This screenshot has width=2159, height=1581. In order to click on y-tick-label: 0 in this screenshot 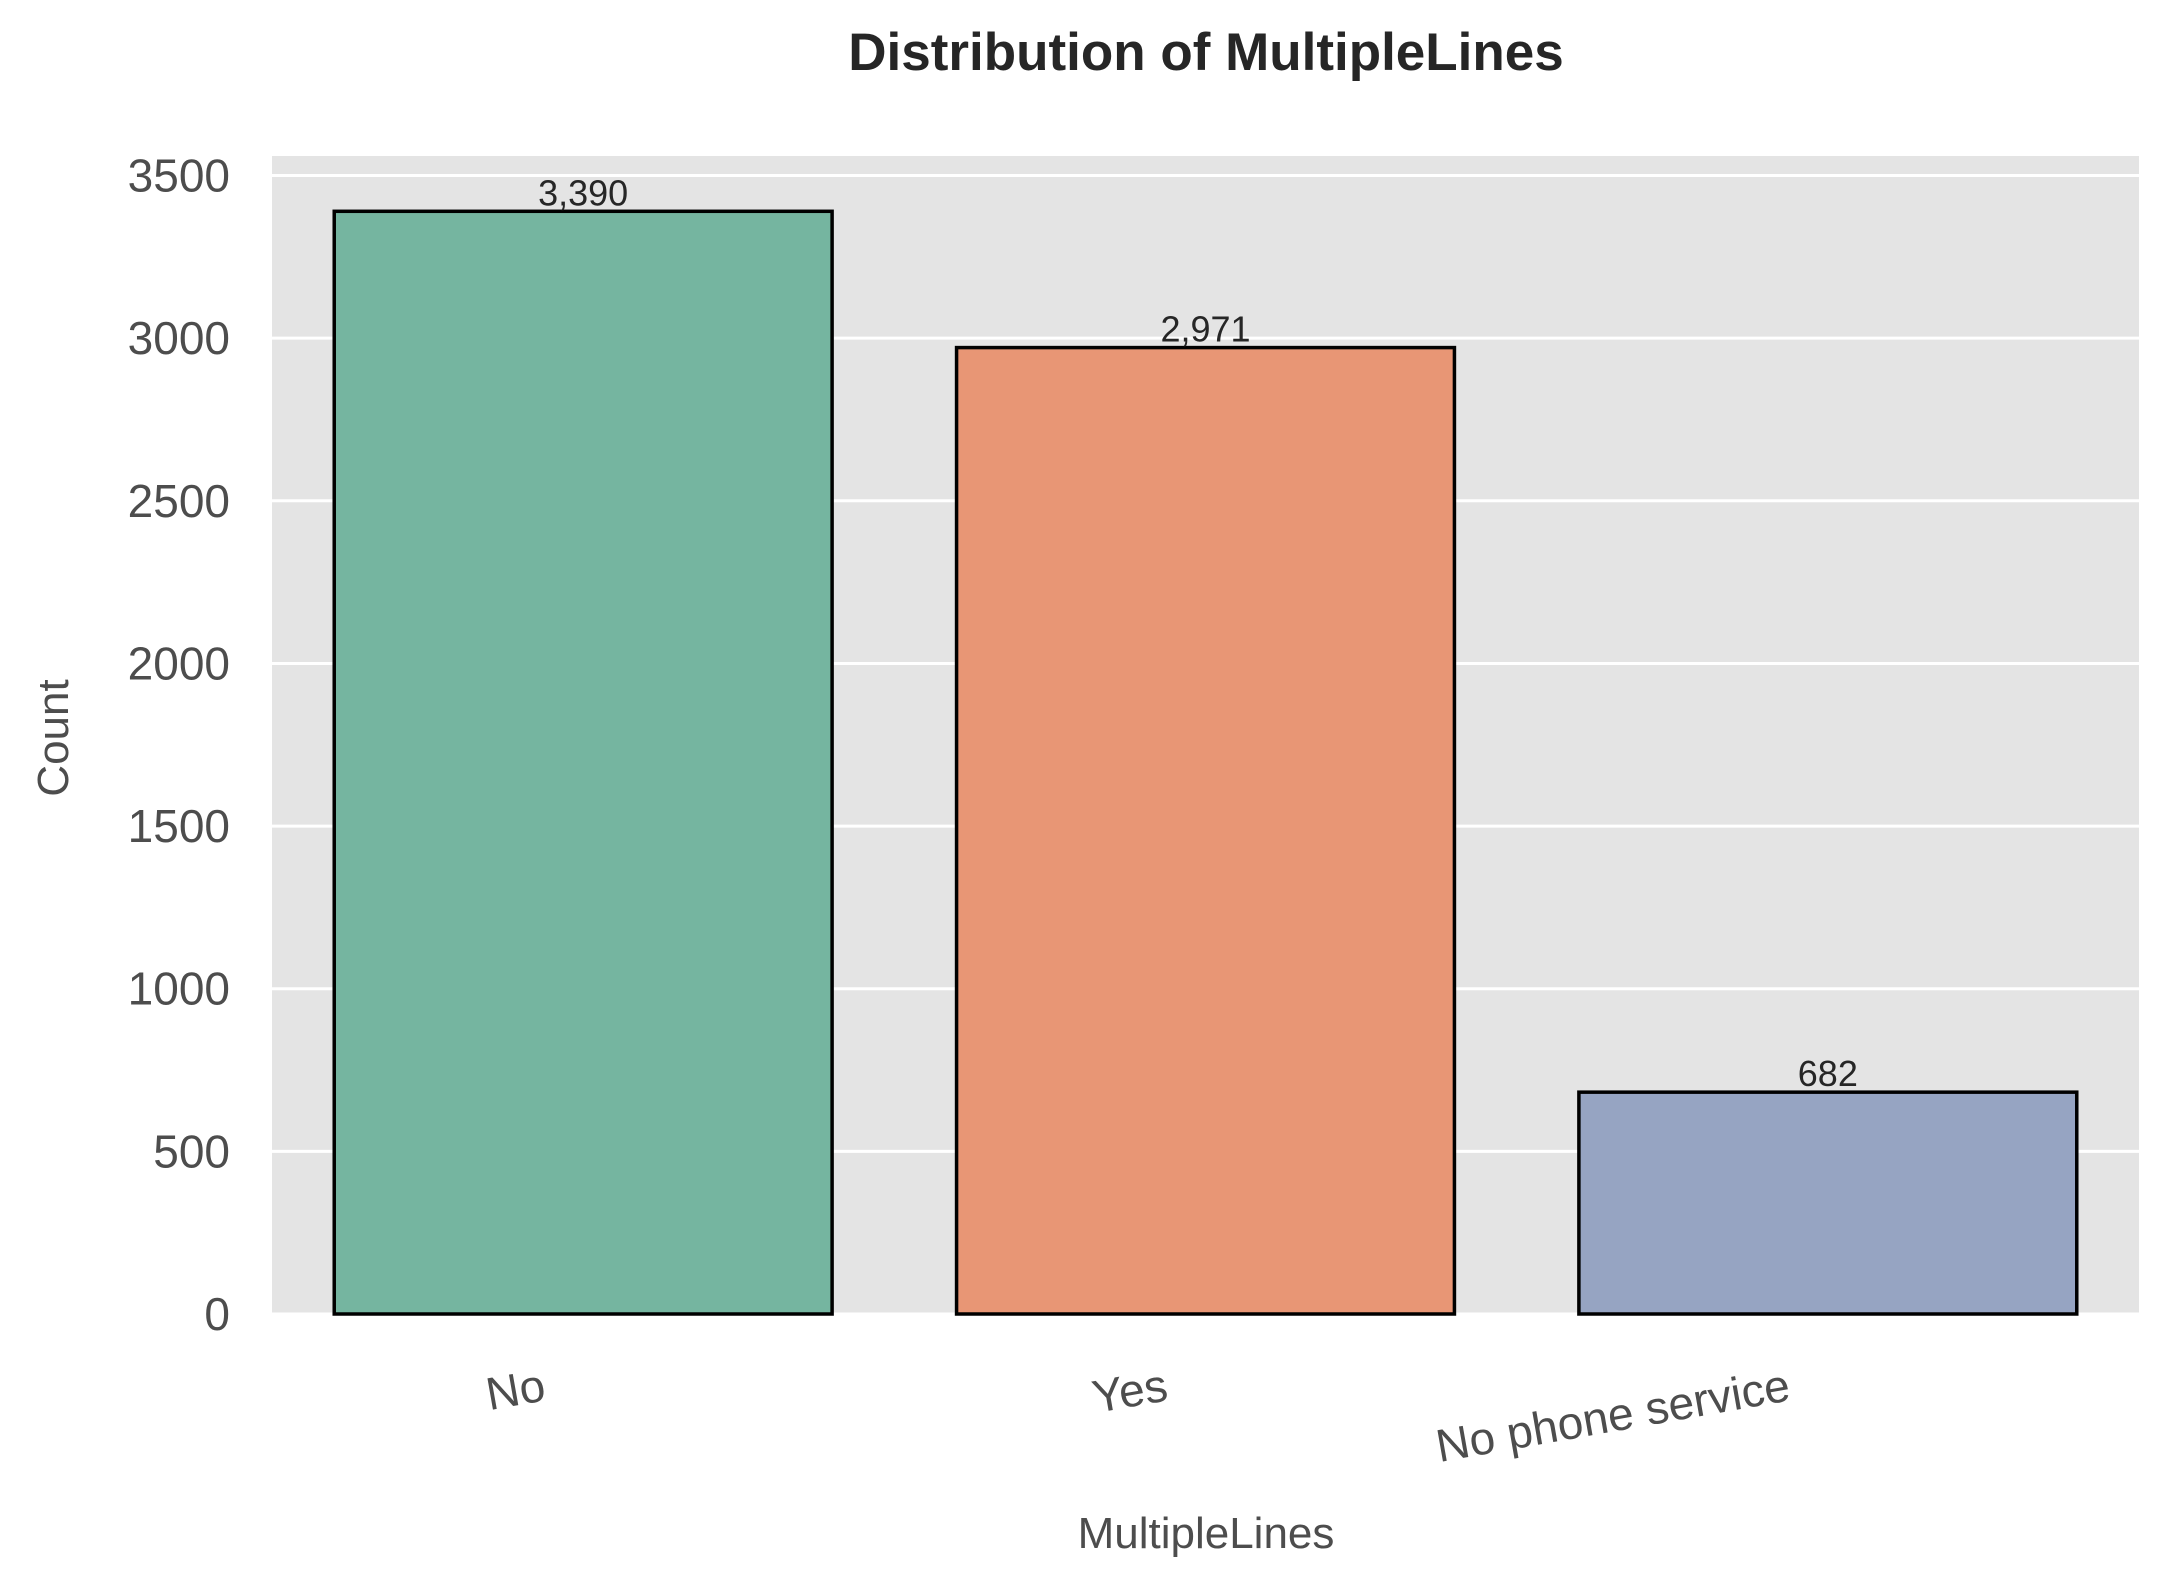, I will do `click(217, 1314)`.